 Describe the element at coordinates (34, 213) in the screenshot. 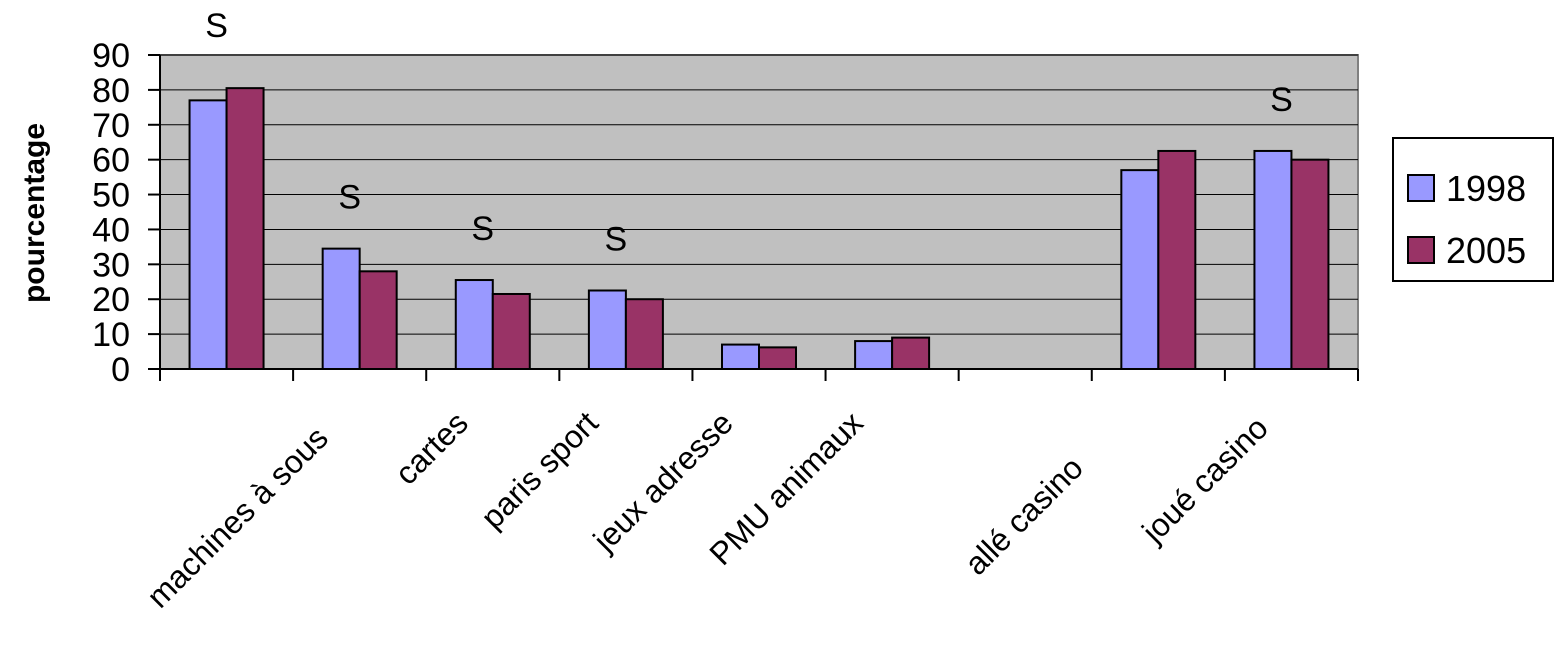

I see `y-axis-title: pourcentage` at that location.